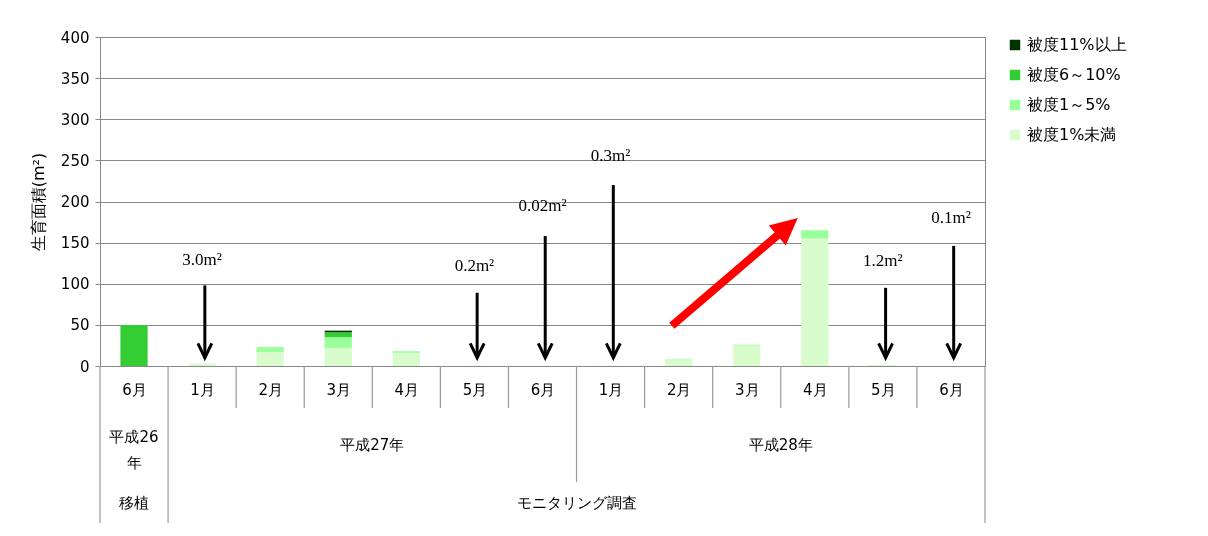  I want to click on data-label: 0.02m², so click(542, 205).